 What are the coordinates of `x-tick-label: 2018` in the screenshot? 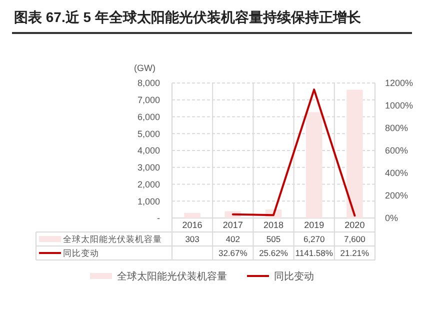 It's located at (273, 225).